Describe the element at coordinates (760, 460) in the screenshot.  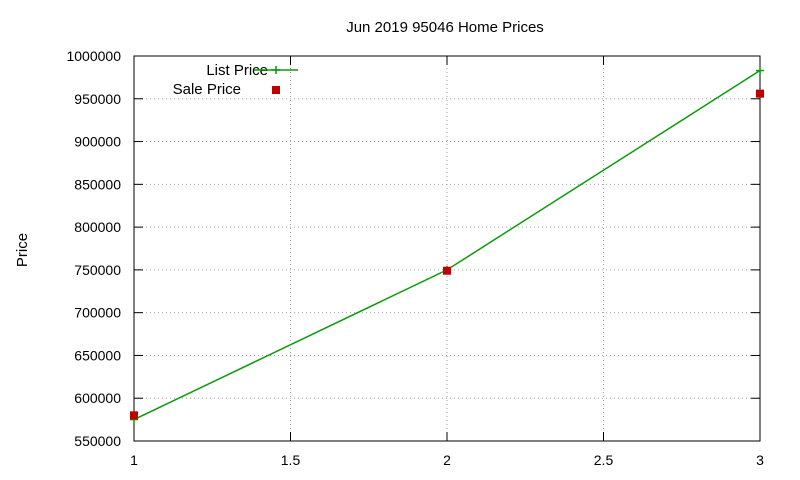
I see `x-tick-label: 3` at that location.